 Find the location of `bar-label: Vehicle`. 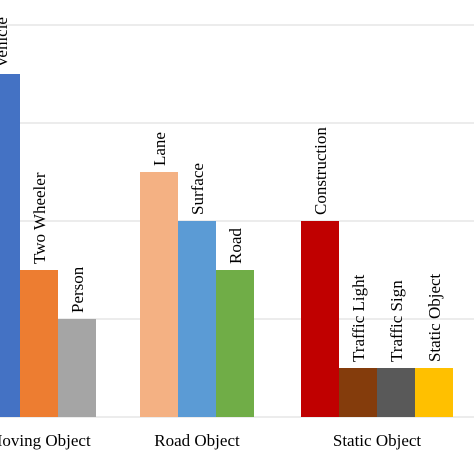

bar-label: Vehicle is located at coordinates (5, 42).